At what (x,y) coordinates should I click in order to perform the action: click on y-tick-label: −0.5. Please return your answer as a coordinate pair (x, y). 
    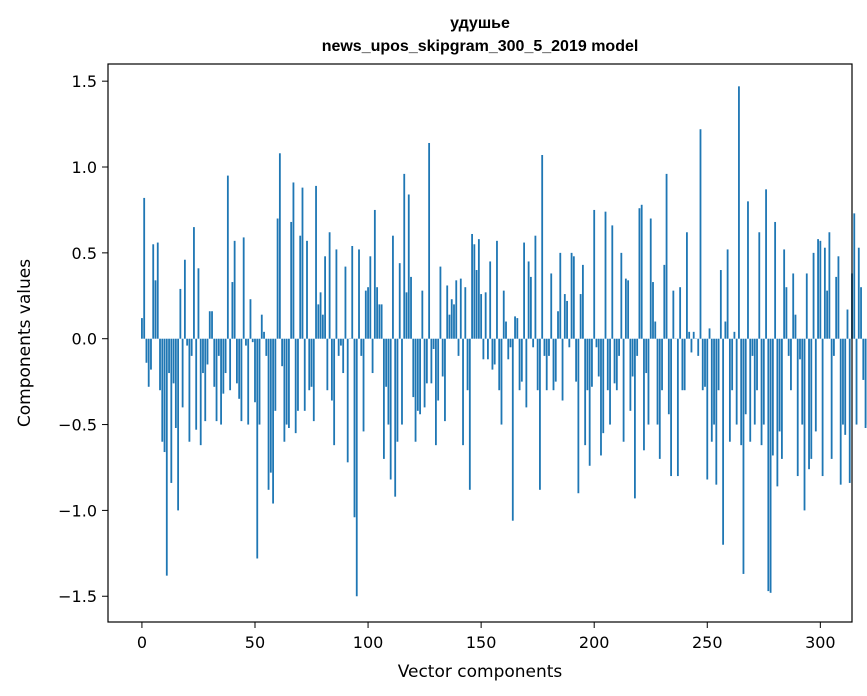
    Looking at the image, I should click on (77, 425).